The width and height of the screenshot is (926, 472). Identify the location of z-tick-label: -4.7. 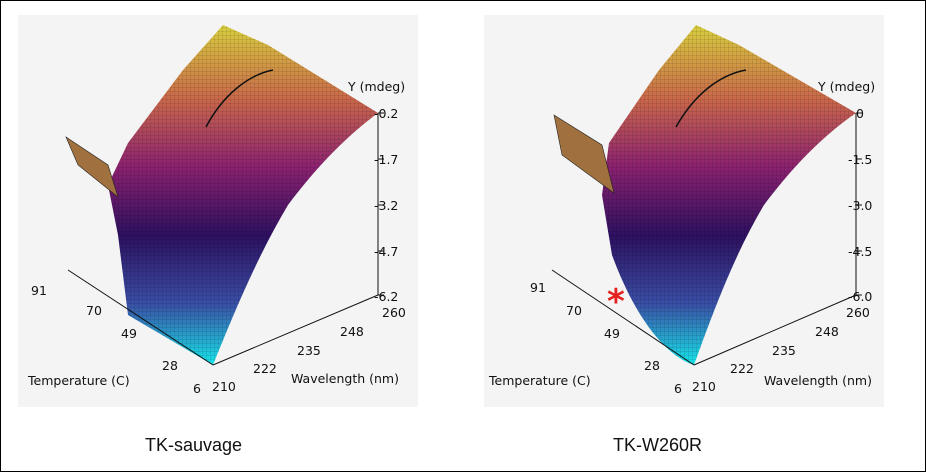
(386, 251).